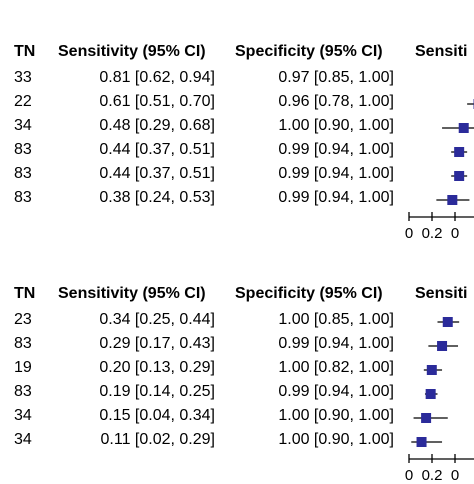 Image resolution: width=474 pixels, height=484 pixels. I want to click on specificity-value: 0.97 [0.85, 1.00], so click(313, 78).